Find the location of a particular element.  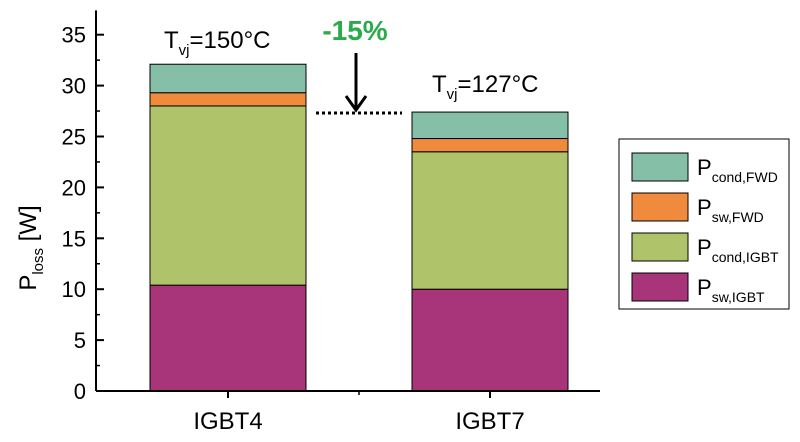

legend-label-sw-igbt: Psw,IGBT is located at coordinates (731, 290).